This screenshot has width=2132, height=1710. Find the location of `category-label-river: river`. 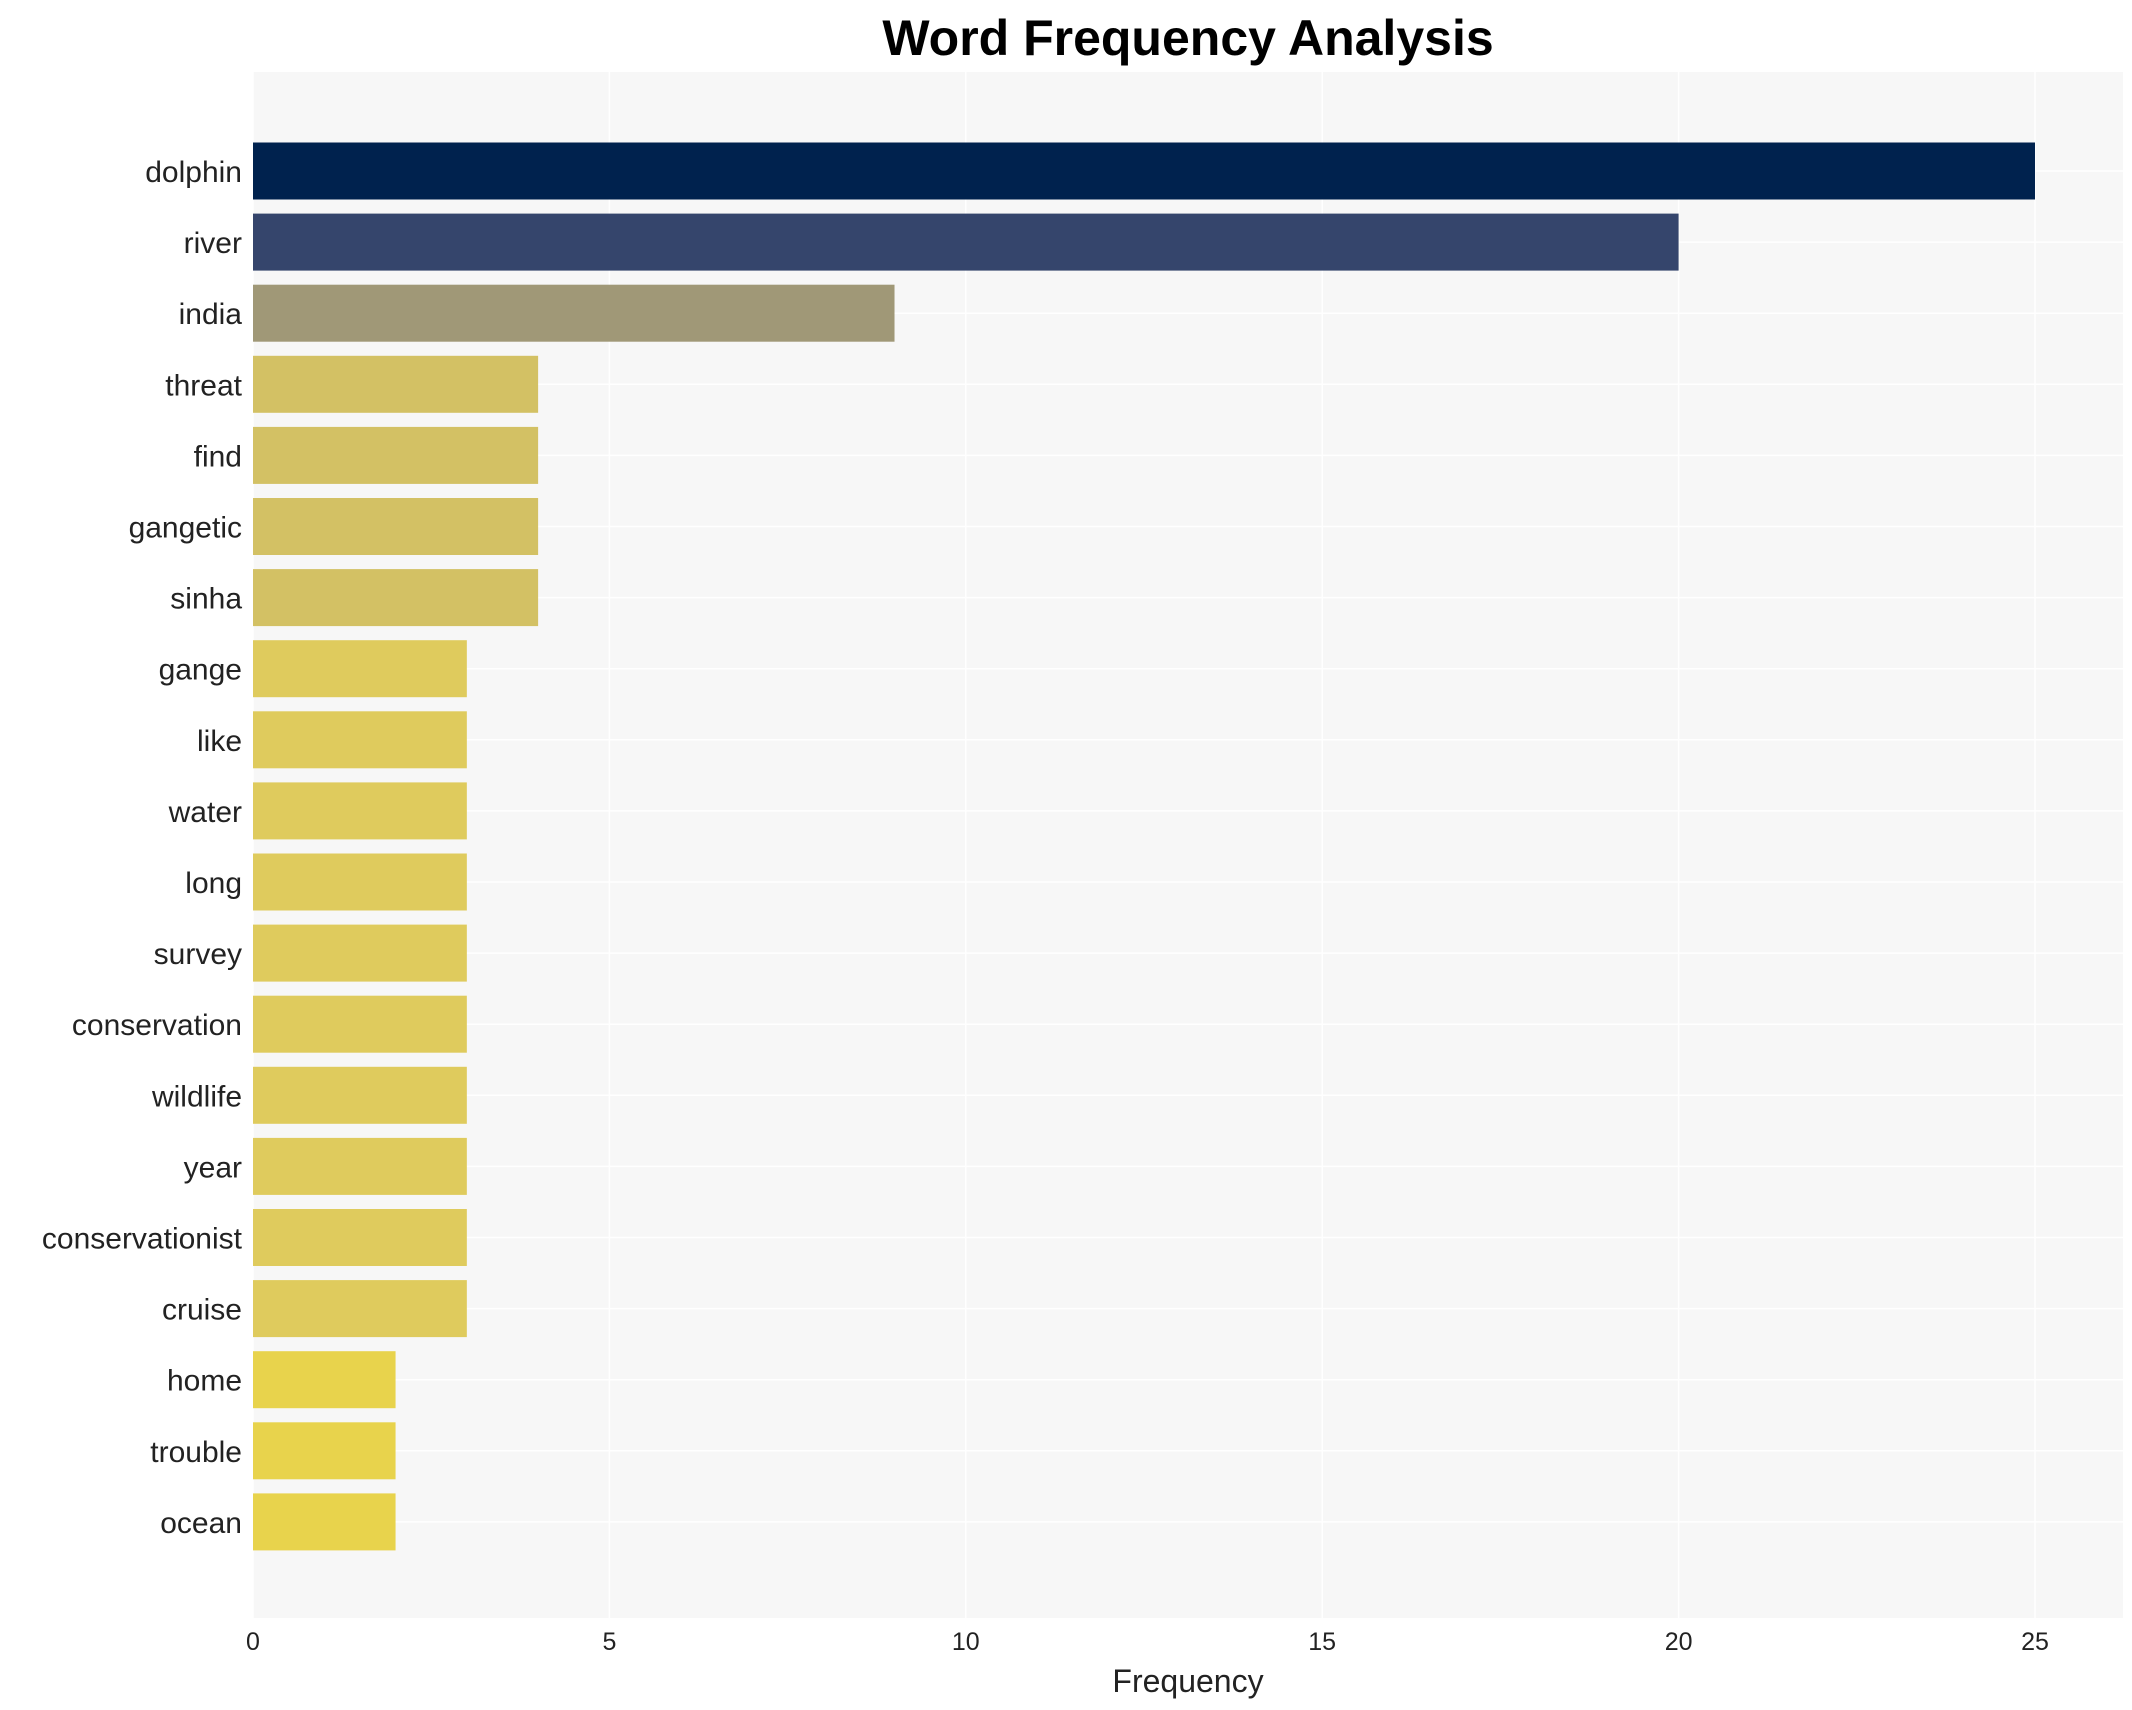

category-label-river: river is located at coordinates (213, 243).